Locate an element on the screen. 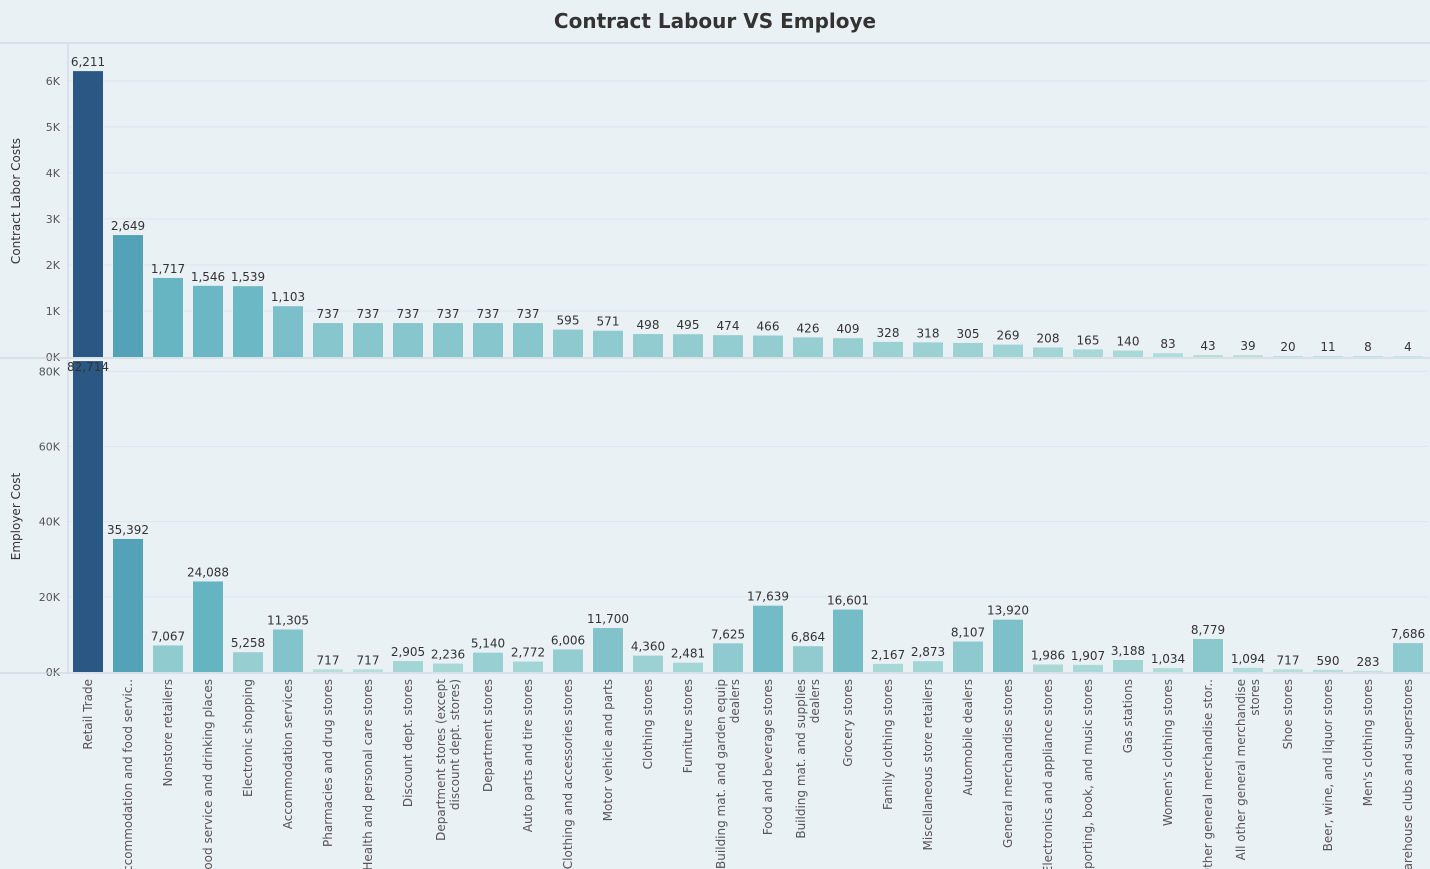 The width and height of the screenshot is (1430, 869). data-label: 1,094 is located at coordinates (1248, 659).